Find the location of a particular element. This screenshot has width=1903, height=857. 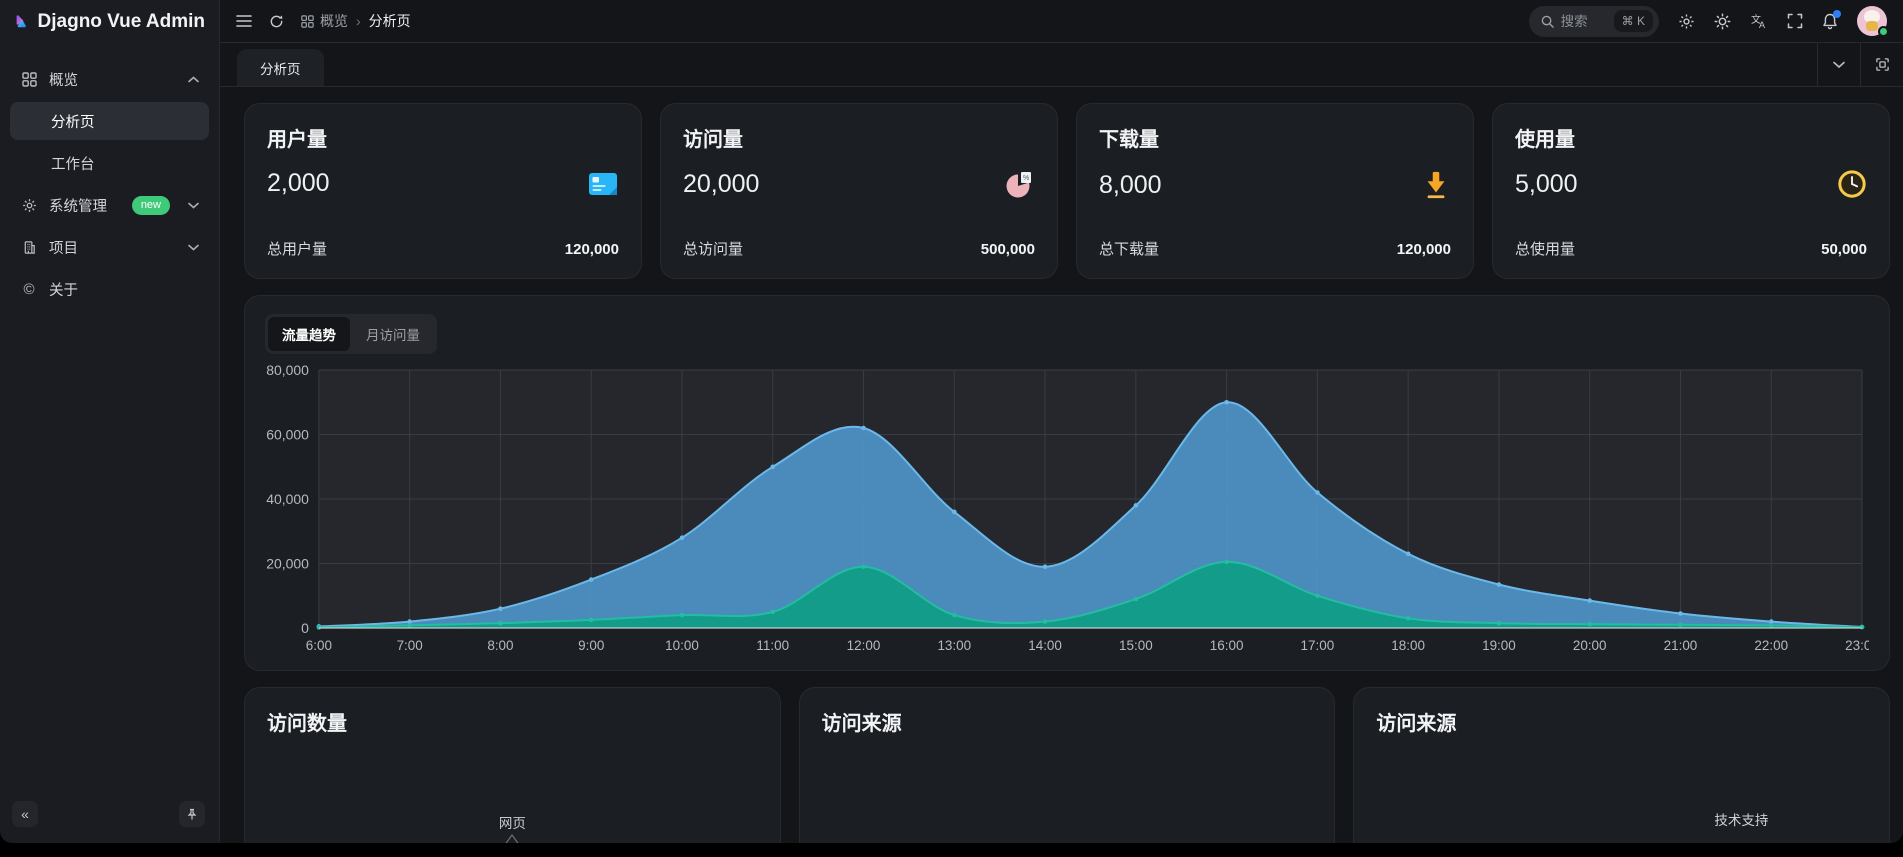

new-badge: new is located at coordinates (150, 205).